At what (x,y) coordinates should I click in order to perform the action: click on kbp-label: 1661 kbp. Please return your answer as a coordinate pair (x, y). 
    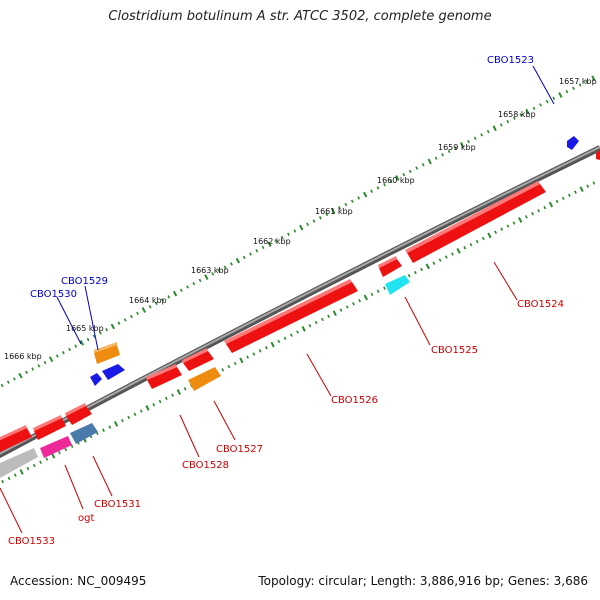
    Looking at the image, I should click on (334, 211).